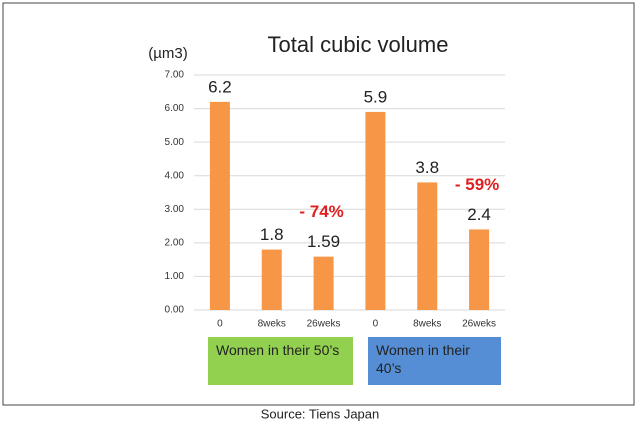 The image size is (640, 425). What do you see at coordinates (175, 209) in the screenshot?
I see `y-tick-label: 3.00` at bounding box center [175, 209].